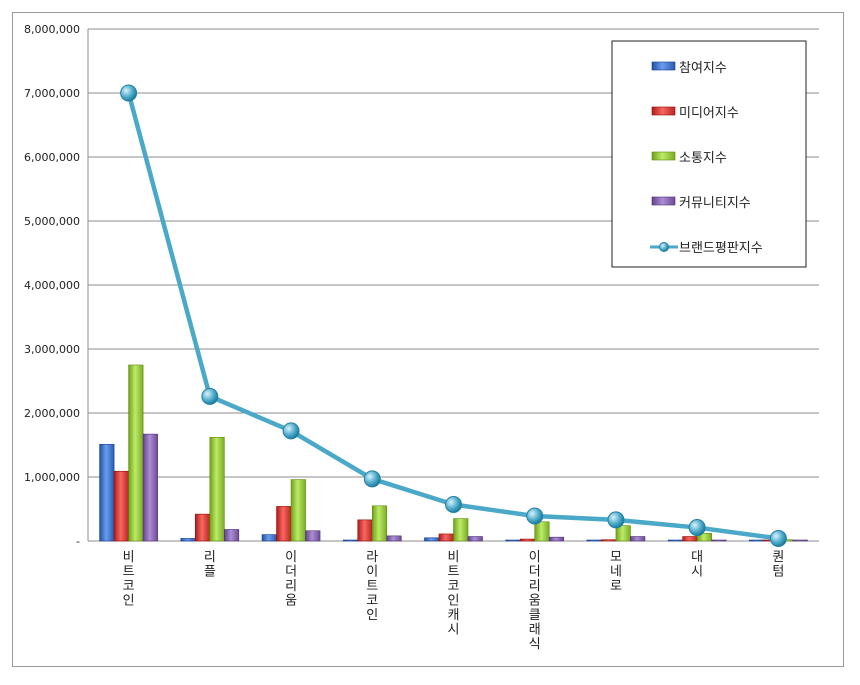 The width and height of the screenshot is (860, 685). I want to click on legend-box, so click(709, 154).